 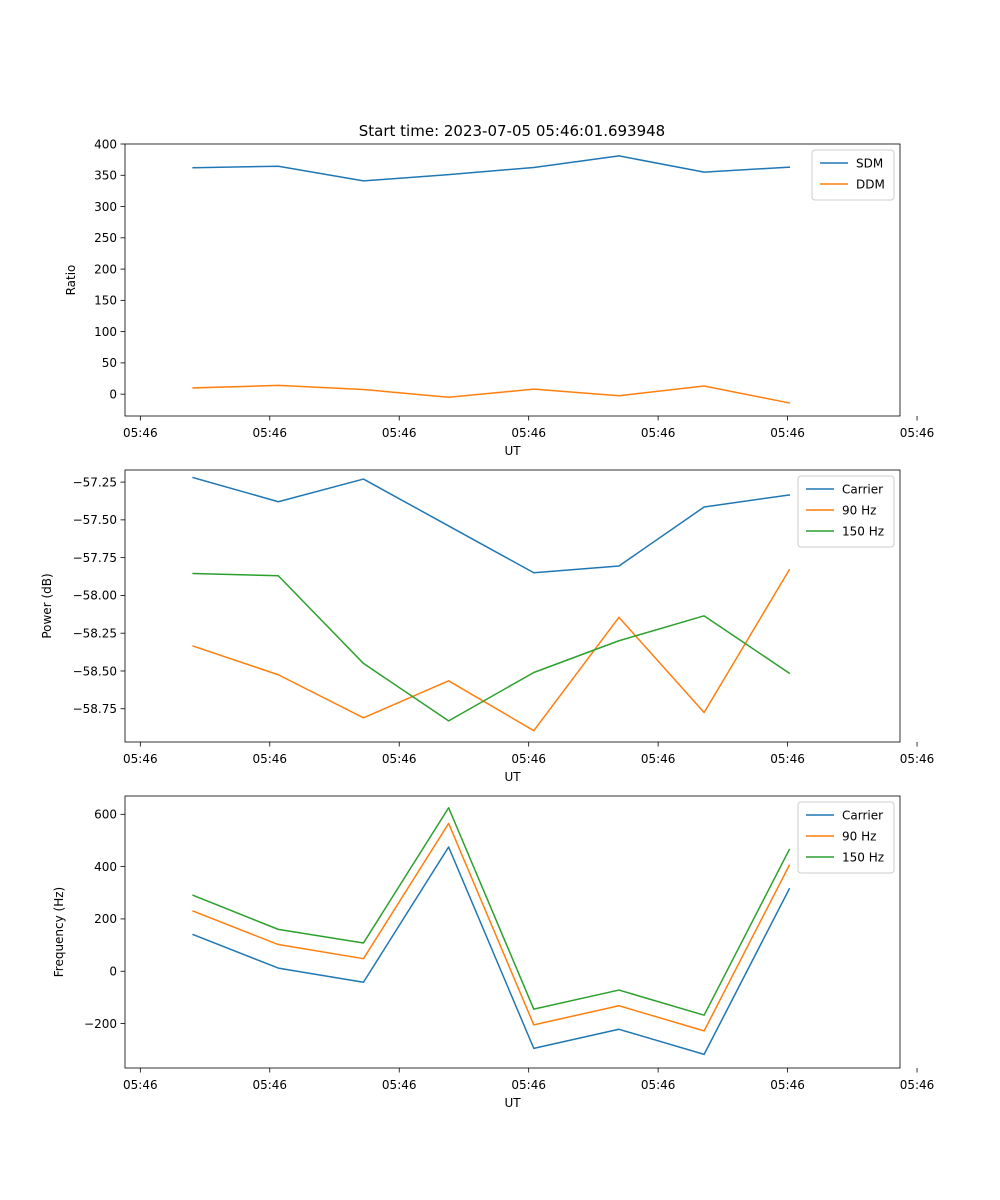 What do you see at coordinates (859, 837) in the screenshot?
I see `panel-3-legend-label-90-hz: 90 Hz` at bounding box center [859, 837].